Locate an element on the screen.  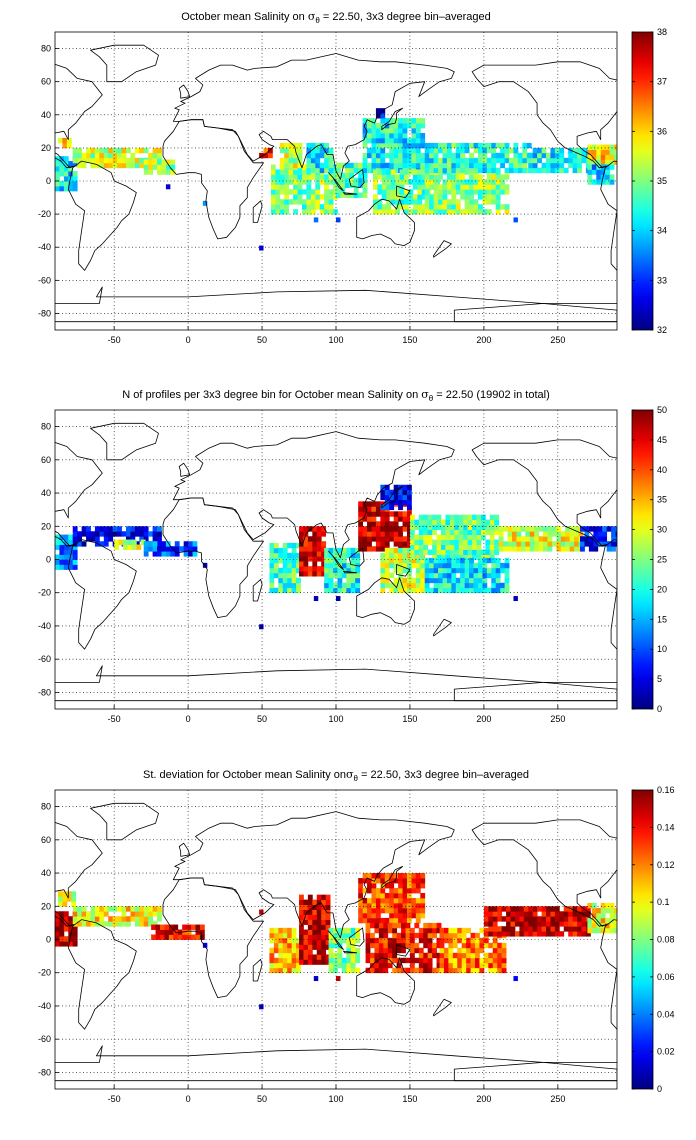
colorbar-tick-label: 35 is located at coordinates (662, 500).